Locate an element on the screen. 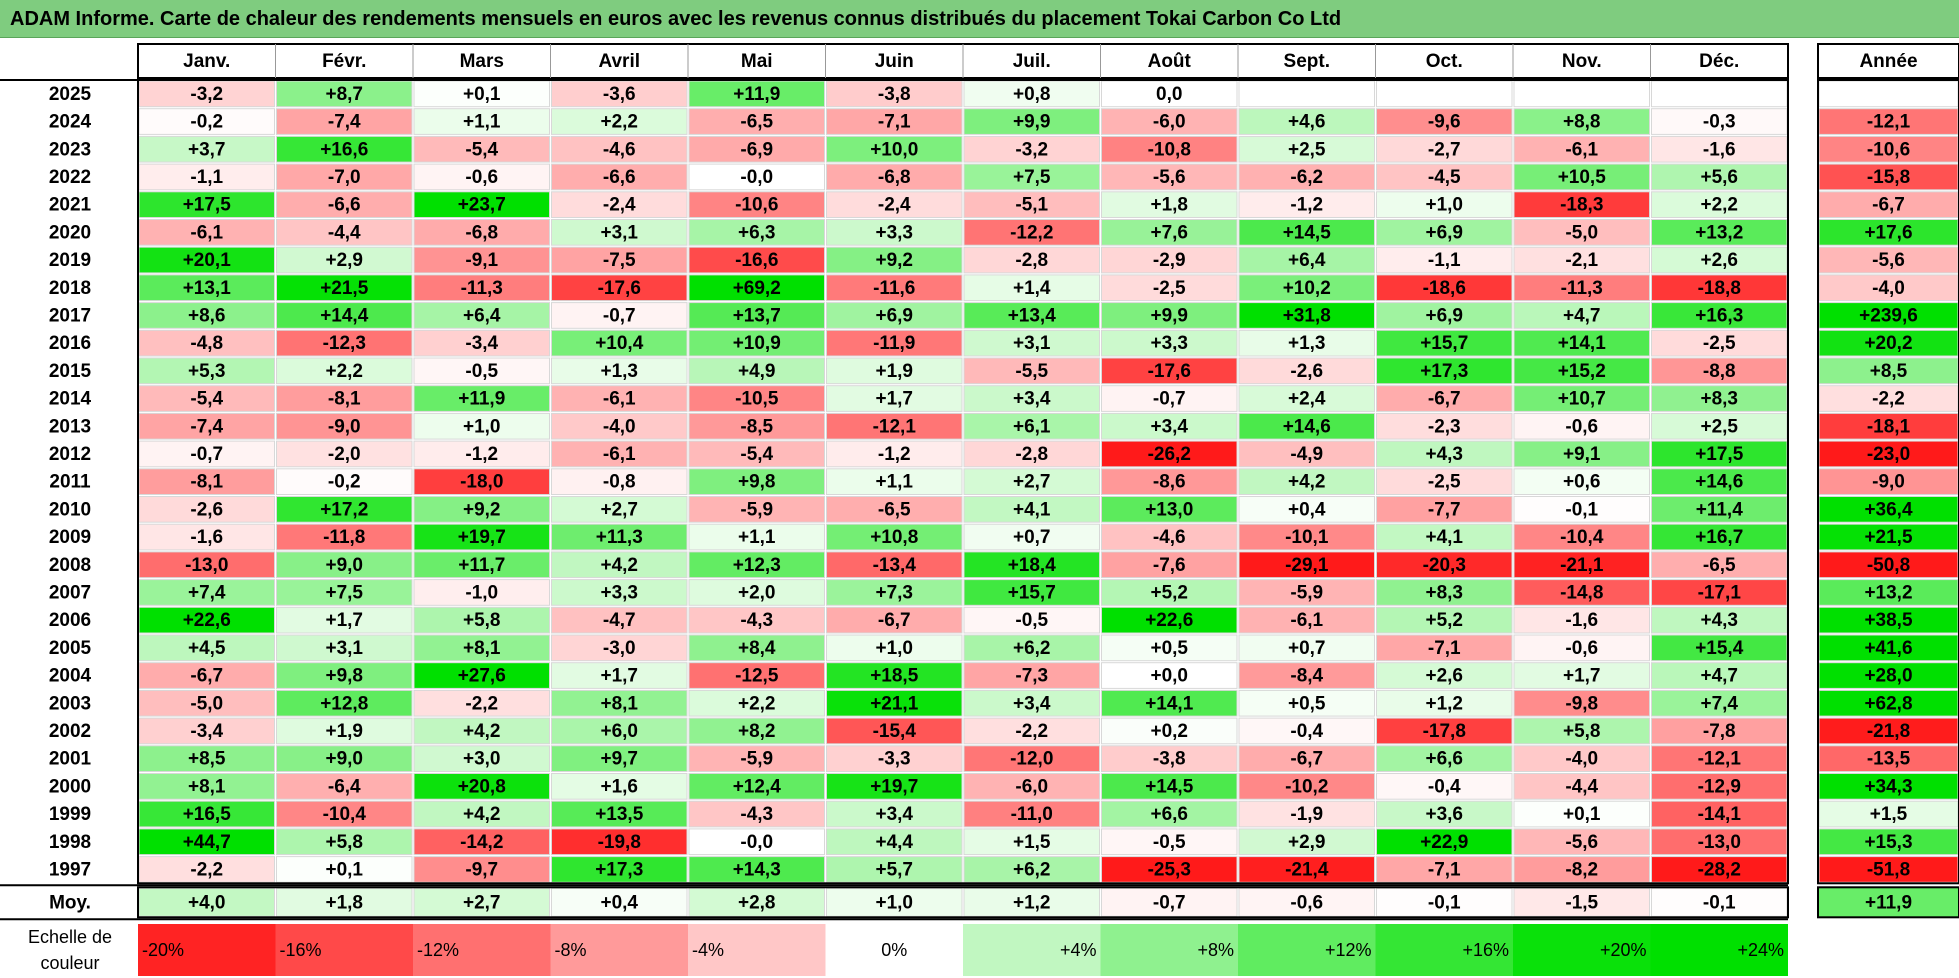 The image size is (1959, 978). cell-value: +1,7 is located at coordinates (344, 620).